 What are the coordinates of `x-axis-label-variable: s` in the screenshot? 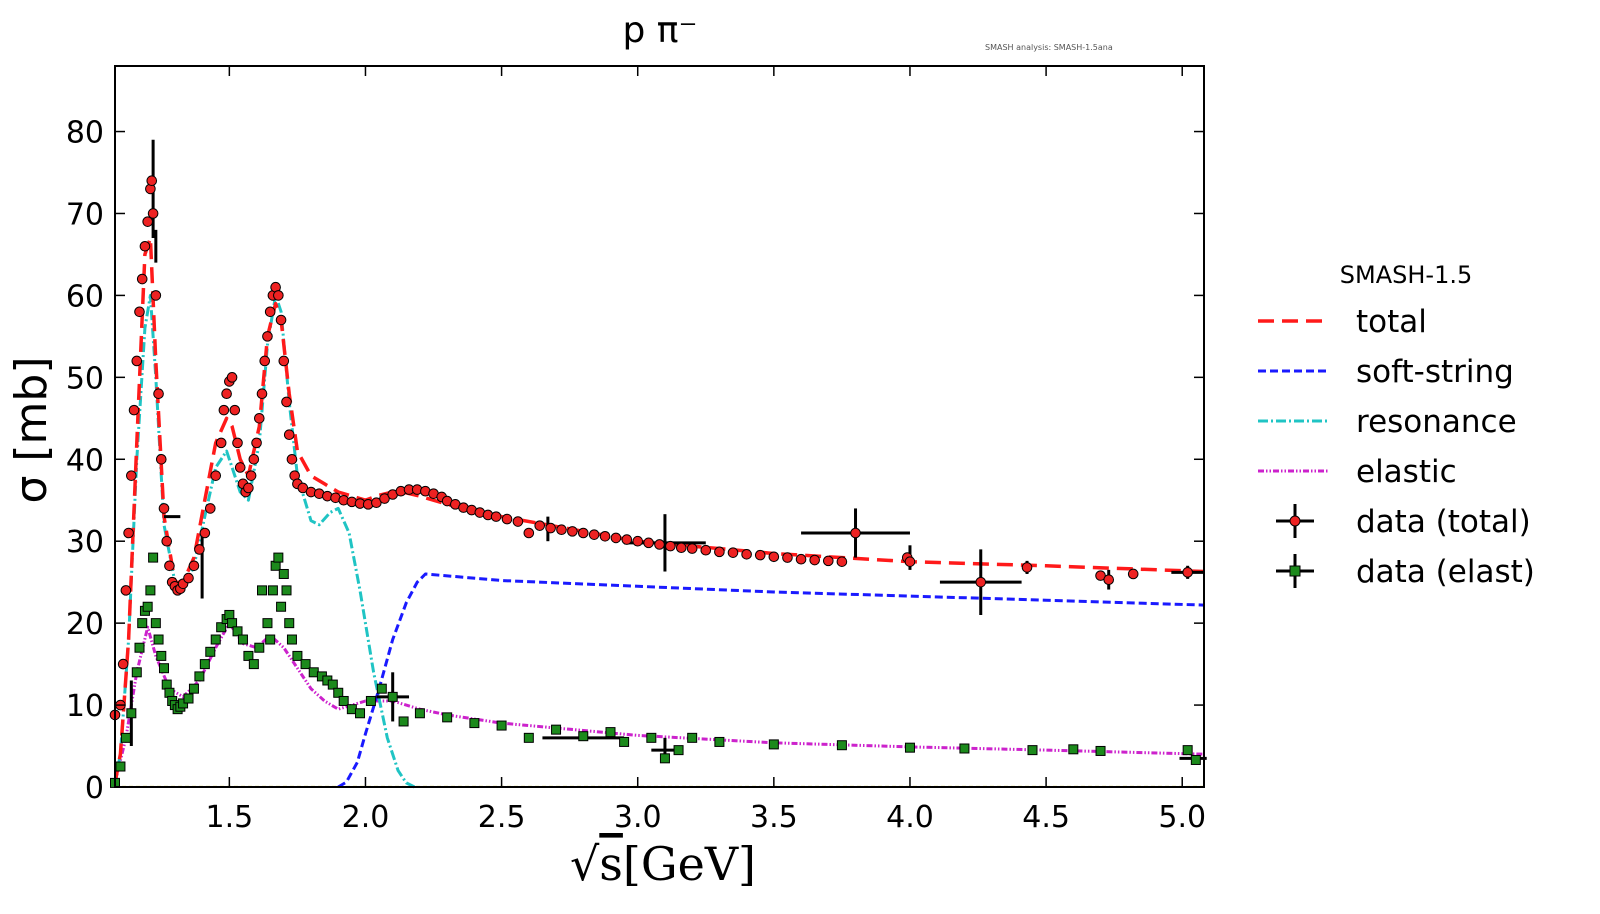 It's located at (611, 864).